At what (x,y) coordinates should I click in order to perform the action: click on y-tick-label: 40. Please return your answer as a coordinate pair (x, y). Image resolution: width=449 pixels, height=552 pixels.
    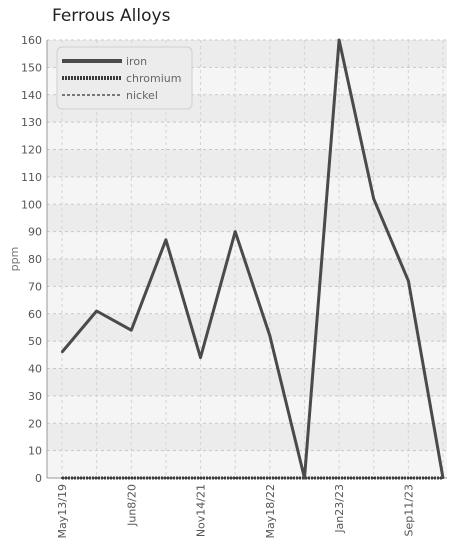
    Looking at the image, I should click on (35, 369).